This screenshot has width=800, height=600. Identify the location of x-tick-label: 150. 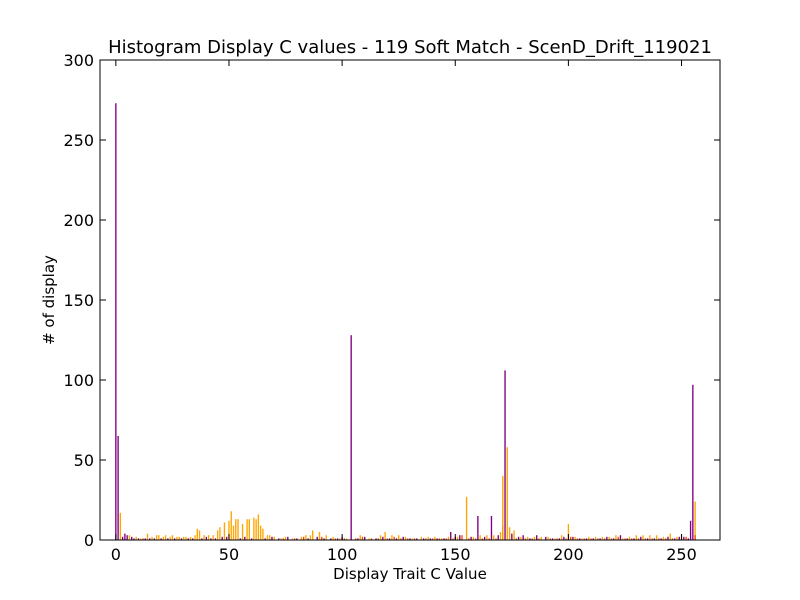
(455, 554).